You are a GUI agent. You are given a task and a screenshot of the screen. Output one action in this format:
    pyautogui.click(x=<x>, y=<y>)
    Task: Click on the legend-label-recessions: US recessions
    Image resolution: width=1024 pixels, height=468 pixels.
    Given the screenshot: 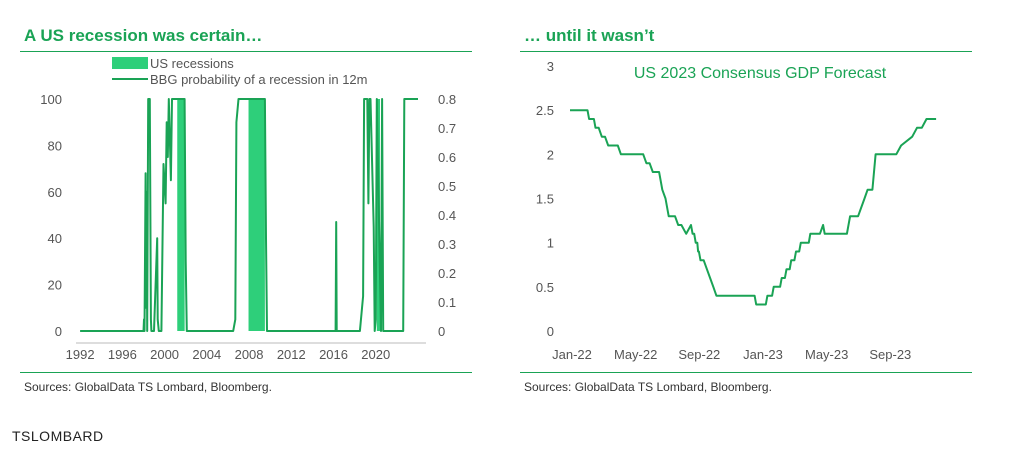 What is the action you would take?
    pyautogui.click(x=192, y=63)
    